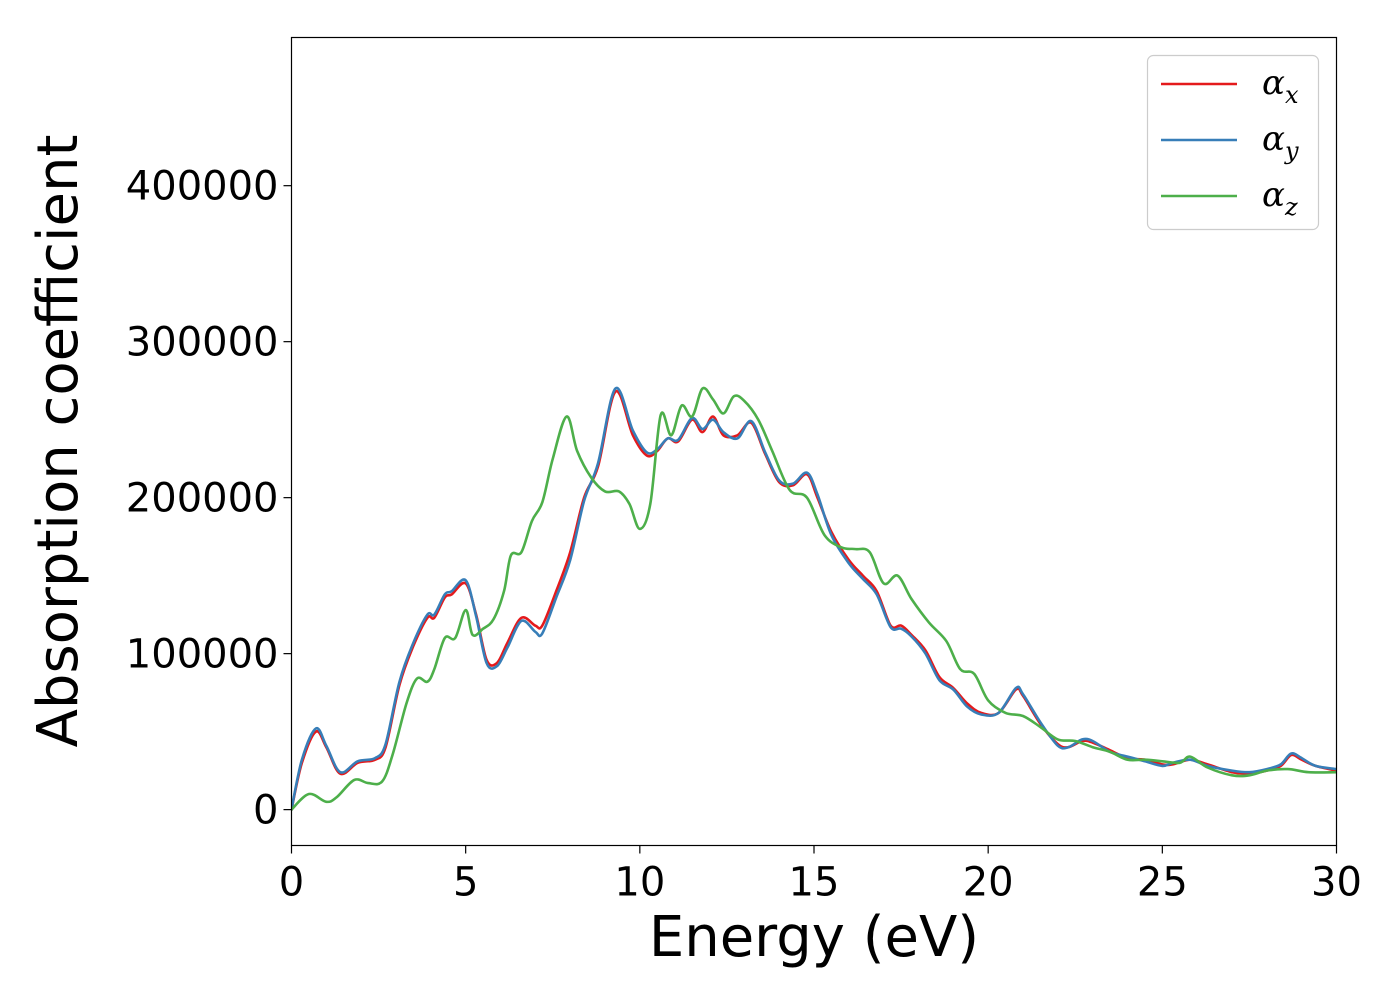  Describe the element at coordinates (465, 883) in the screenshot. I see `x-tick-label: 5` at that location.